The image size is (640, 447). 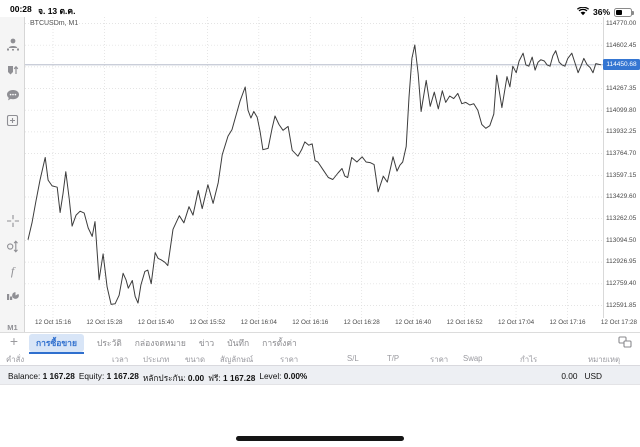 What do you see at coordinates (12, 221) in the screenshot?
I see `crosshair-icon` at bounding box center [12, 221].